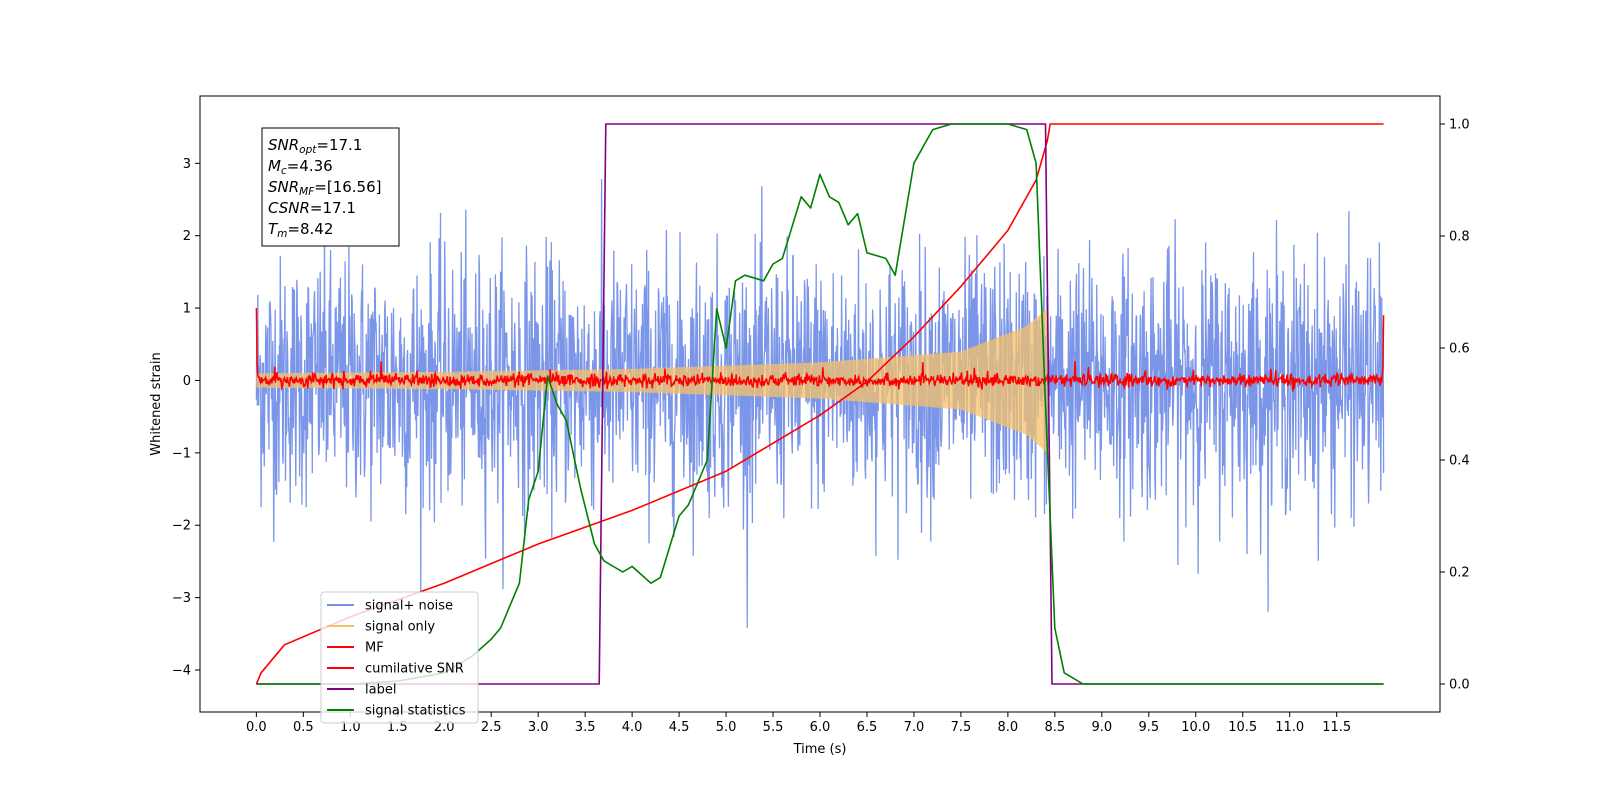  I want to click on annotation-line: Tm=8.42, so click(300, 230).